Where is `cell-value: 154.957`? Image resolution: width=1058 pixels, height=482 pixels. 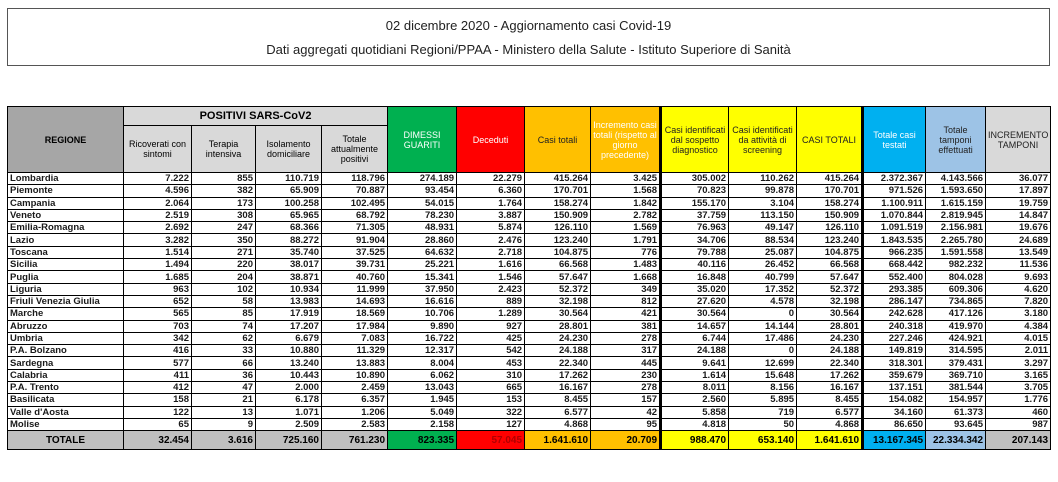
cell-value: 154.957 is located at coordinates (956, 400).